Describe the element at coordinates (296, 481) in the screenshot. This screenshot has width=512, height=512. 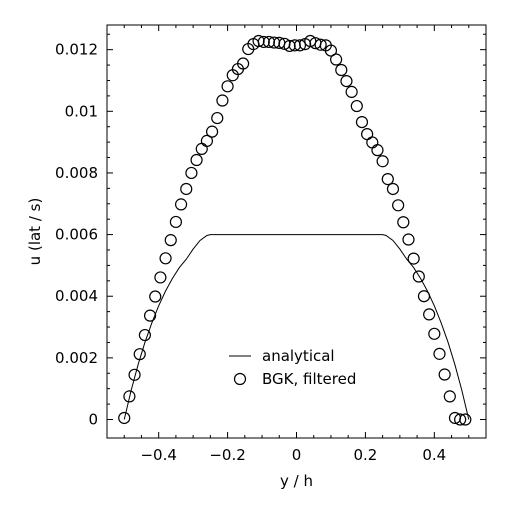
I see `x-axis-label: y / h` at that location.